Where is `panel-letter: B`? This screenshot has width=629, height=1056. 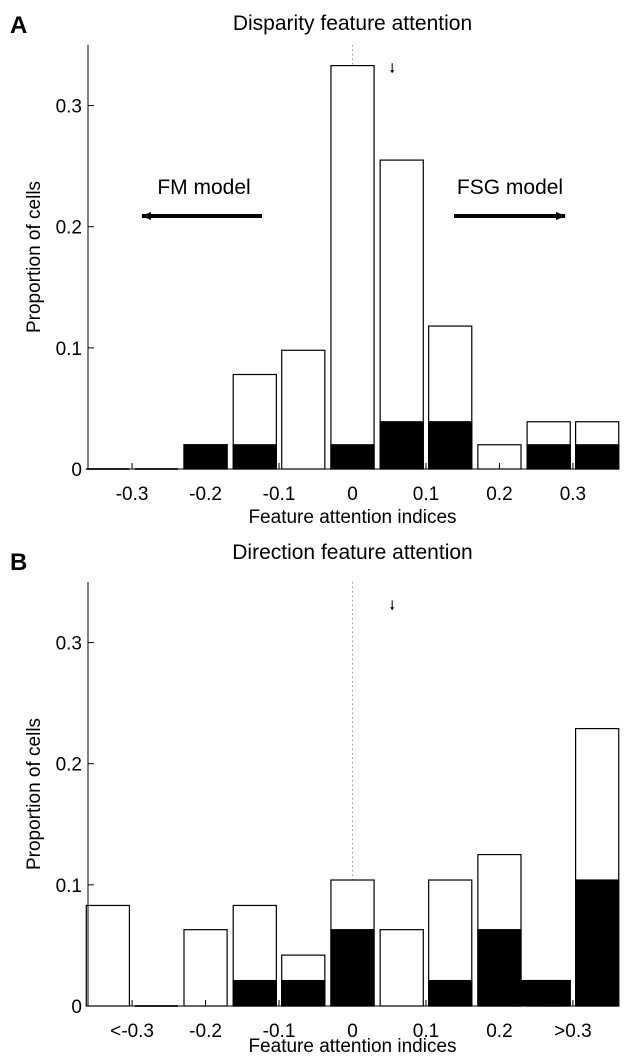
panel-letter: B is located at coordinates (18, 562).